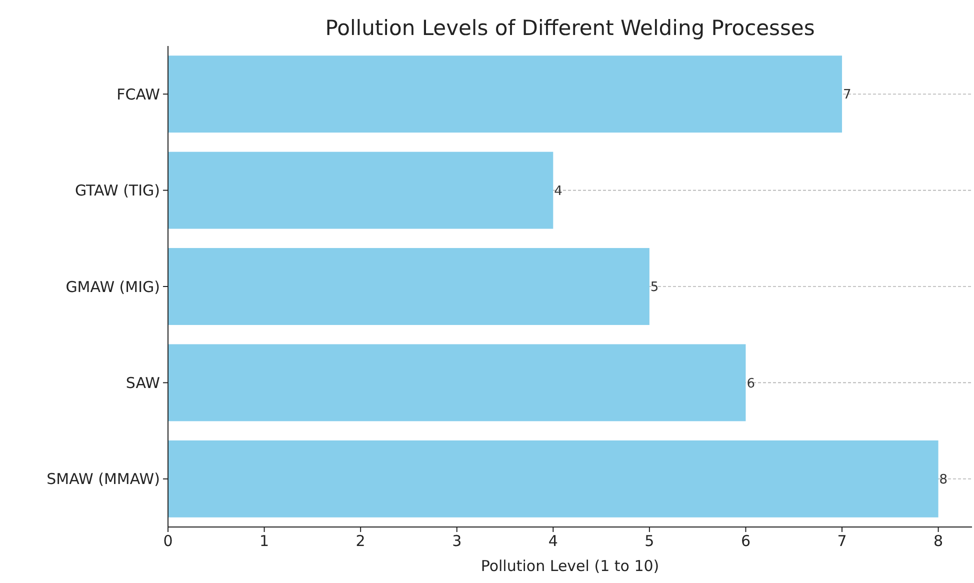 The image size is (974, 583). What do you see at coordinates (745, 541) in the screenshot?
I see `x-tick-label: 6` at bounding box center [745, 541].